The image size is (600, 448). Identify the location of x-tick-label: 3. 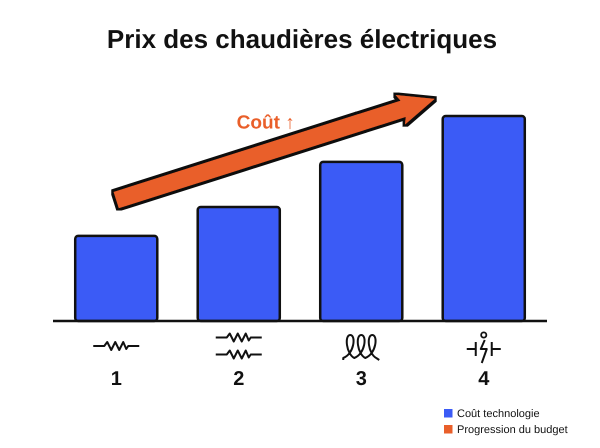
(361, 379).